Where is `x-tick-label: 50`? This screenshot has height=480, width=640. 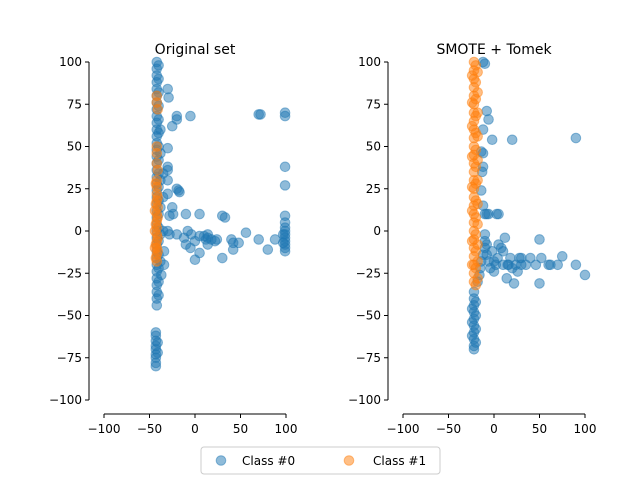 x-tick-label: 50 is located at coordinates (539, 429).